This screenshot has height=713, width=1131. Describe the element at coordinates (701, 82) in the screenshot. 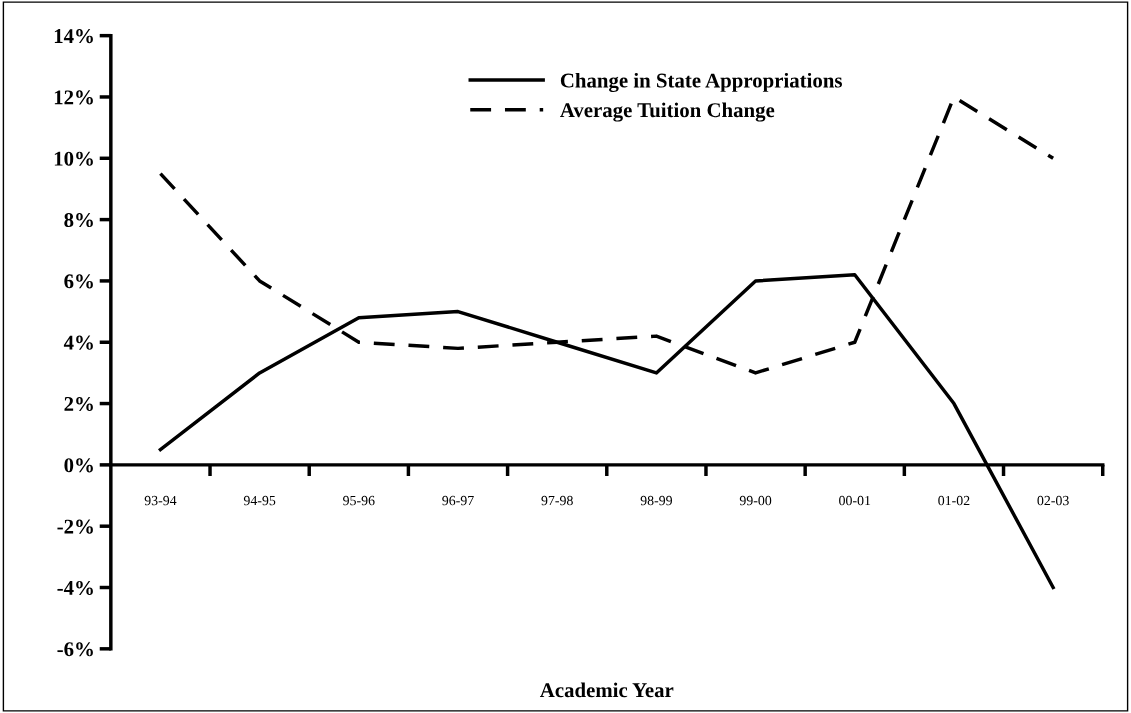

I see `legend-label: Change in State Appropriations` at that location.